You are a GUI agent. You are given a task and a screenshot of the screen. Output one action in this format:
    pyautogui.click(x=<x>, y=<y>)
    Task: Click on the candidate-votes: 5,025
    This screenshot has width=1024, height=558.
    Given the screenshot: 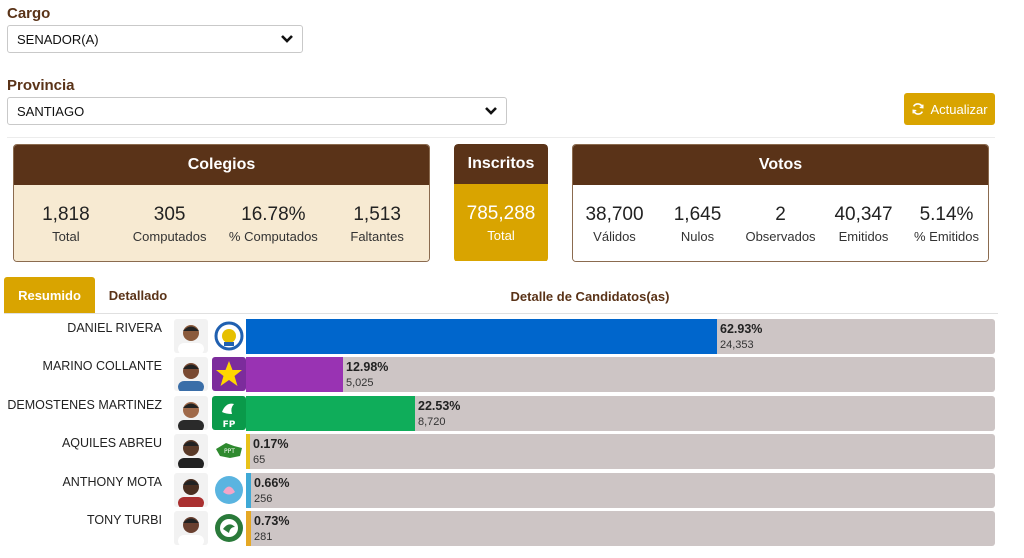 What is the action you would take?
    pyautogui.click(x=360, y=383)
    